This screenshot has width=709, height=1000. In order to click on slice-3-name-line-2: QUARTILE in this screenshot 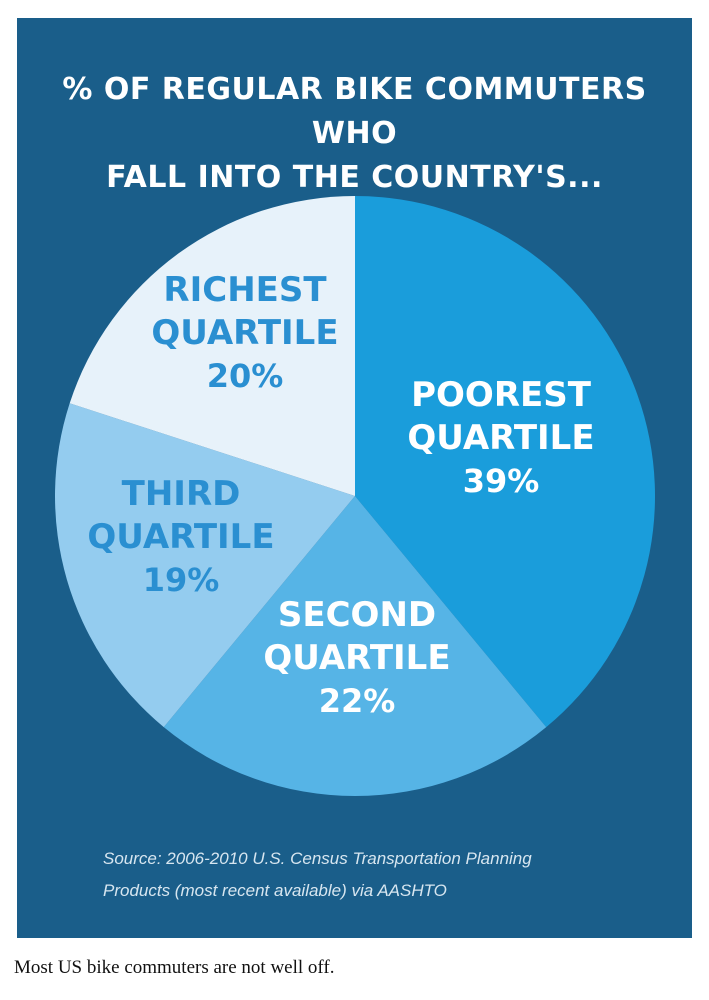, I will do `click(244, 333)`.